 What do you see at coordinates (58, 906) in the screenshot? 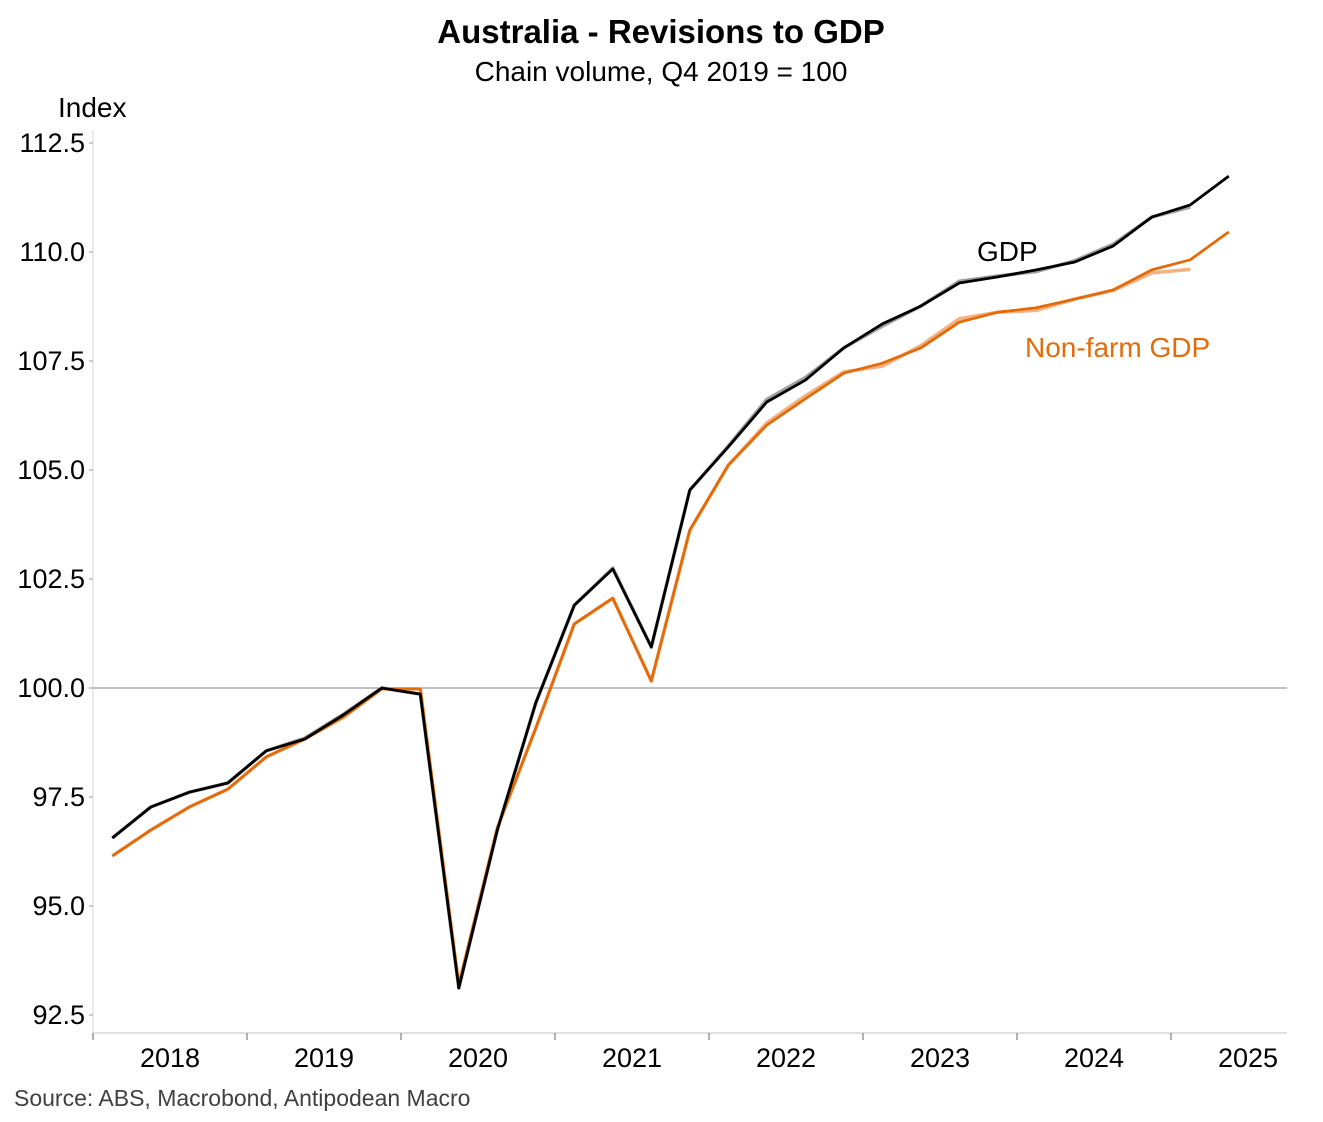
I see `y-tick-label: 95.0` at bounding box center [58, 906].